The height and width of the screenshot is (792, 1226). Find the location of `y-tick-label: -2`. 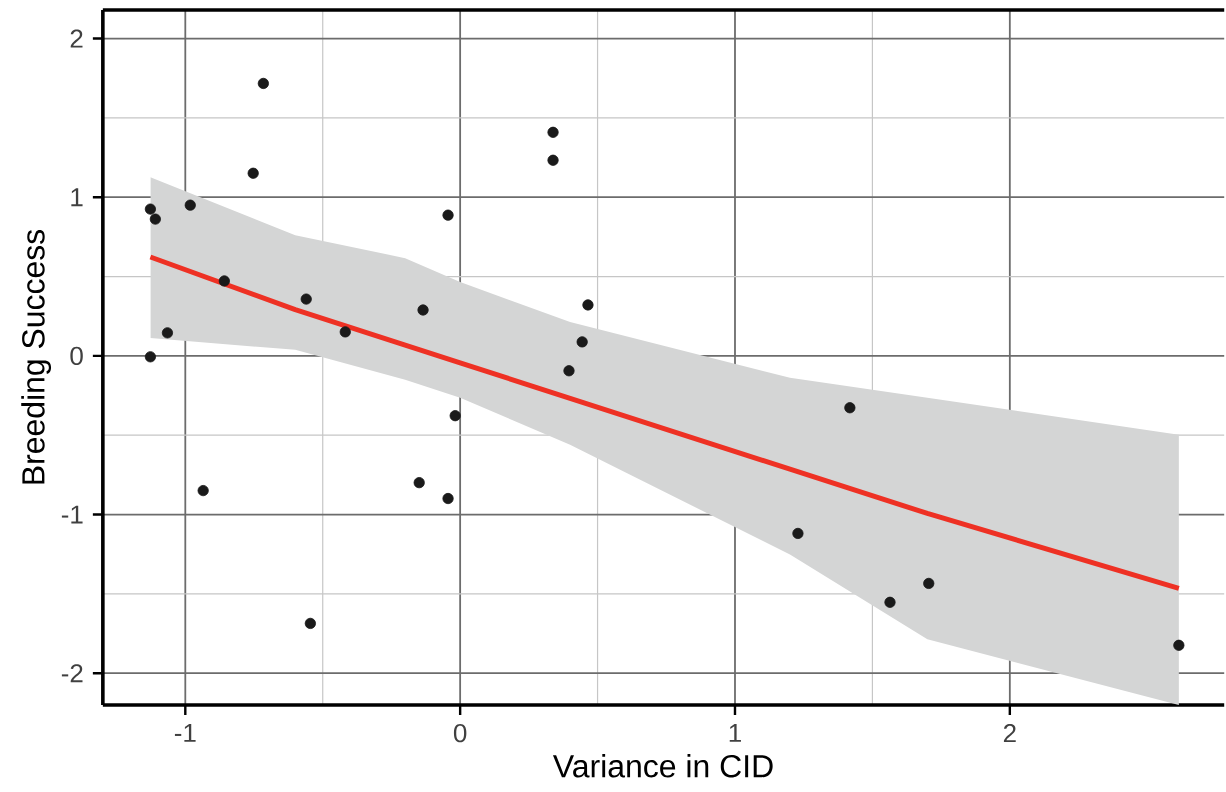

y-tick-label: -2 is located at coordinates (72, 673).